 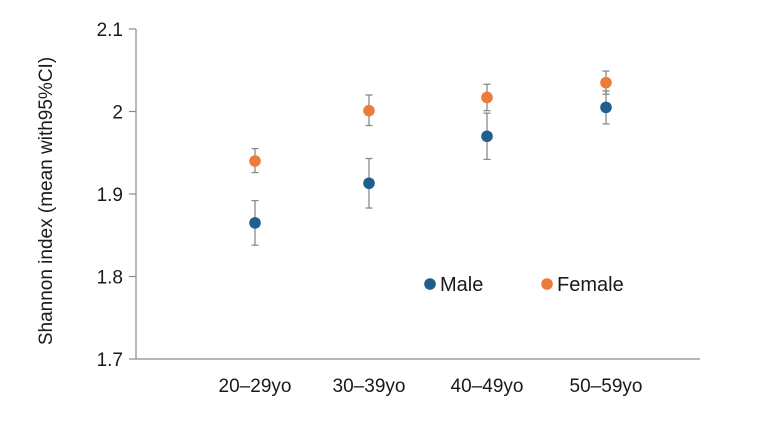 What do you see at coordinates (606, 386) in the screenshot?
I see `x-tick-label: 50–59yo` at bounding box center [606, 386].